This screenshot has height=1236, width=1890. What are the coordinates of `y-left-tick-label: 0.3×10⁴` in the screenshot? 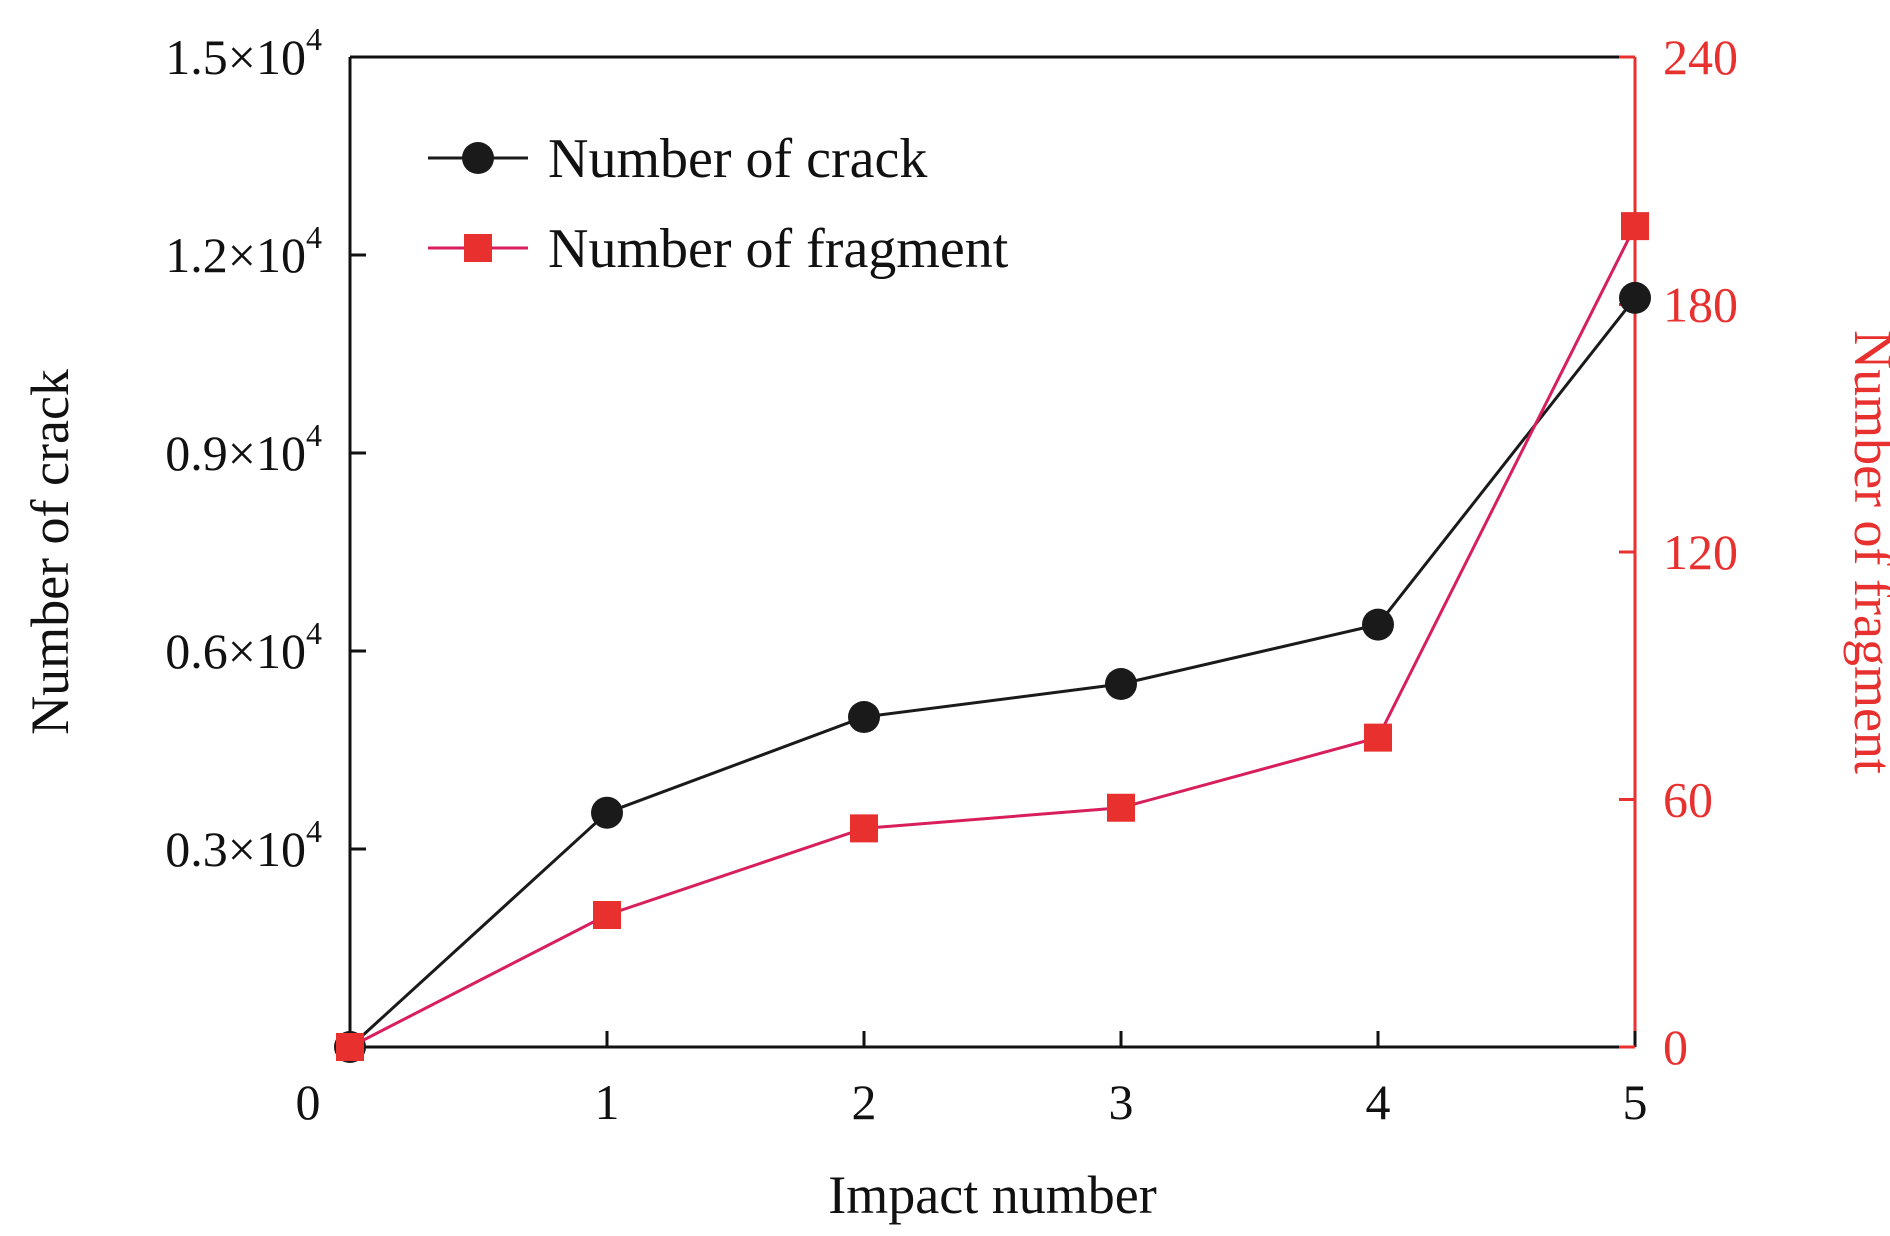 It's located at (243, 845).